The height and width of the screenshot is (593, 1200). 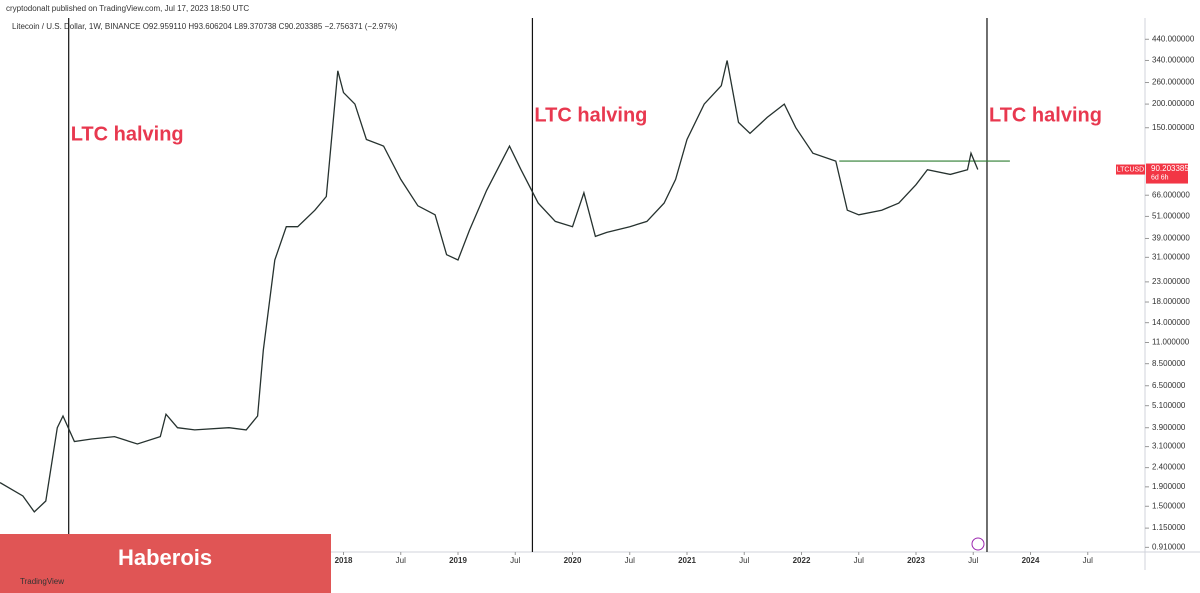 What do you see at coordinates (1169, 427) in the screenshot?
I see `y-tick-label: 3.900000` at bounding box center [1169, 427].